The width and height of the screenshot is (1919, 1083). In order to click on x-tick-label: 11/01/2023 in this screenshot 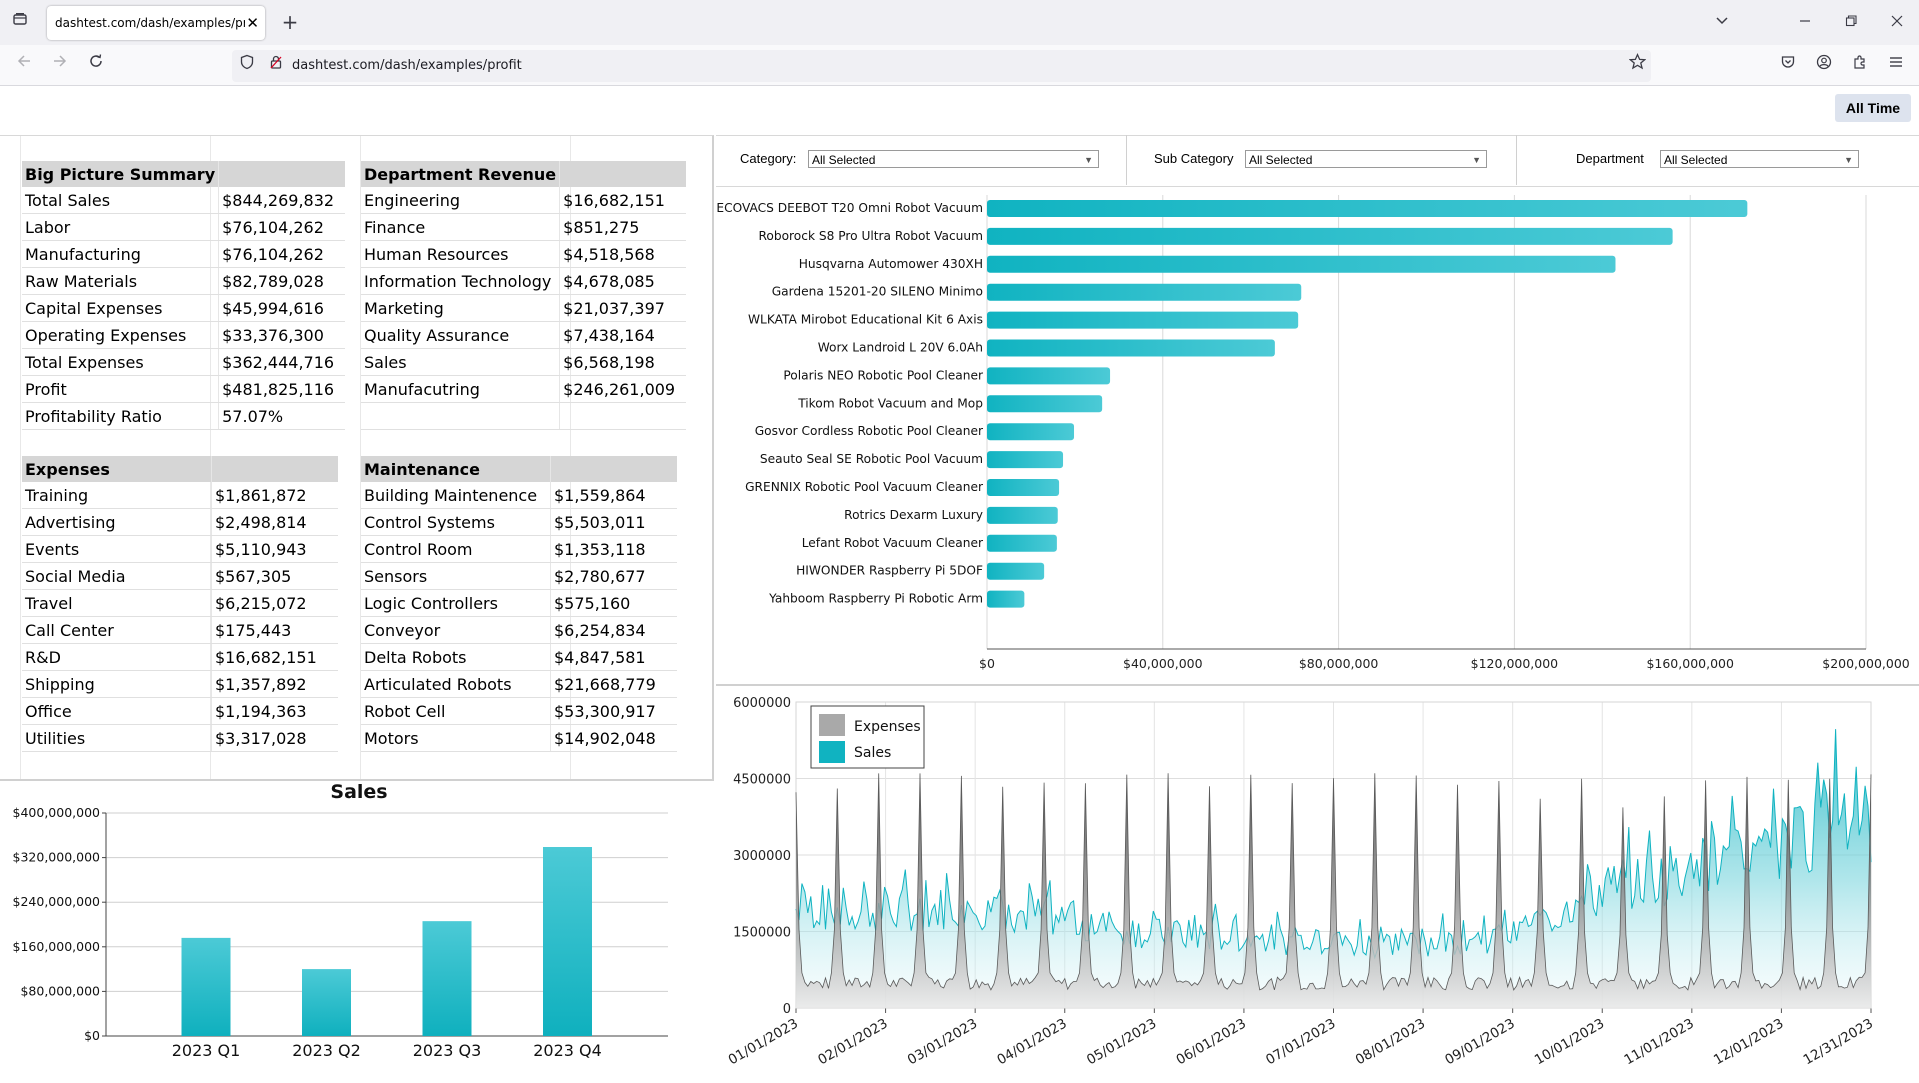, I will do `click(1658, 1042)`.